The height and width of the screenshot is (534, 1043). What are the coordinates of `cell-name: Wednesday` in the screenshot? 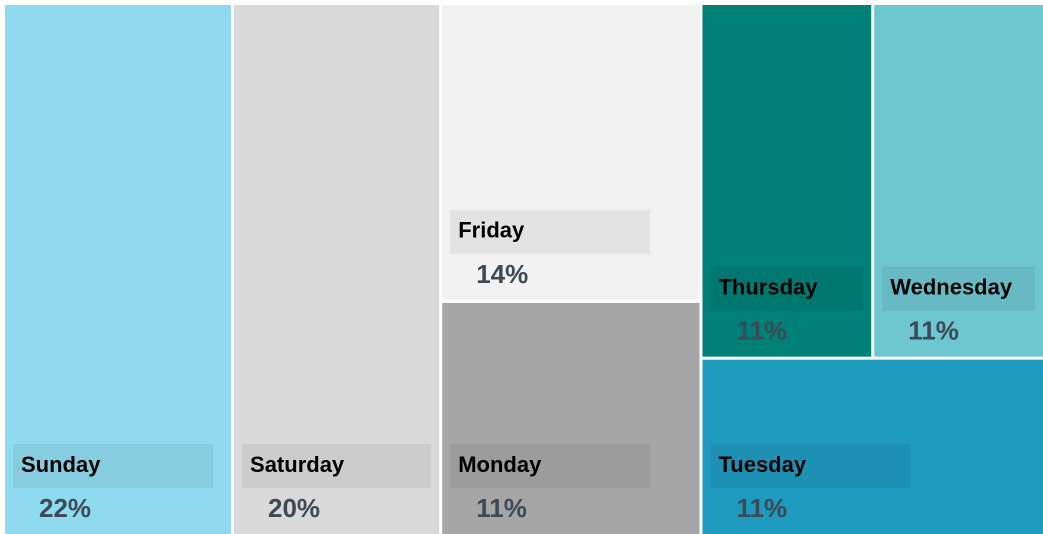 It's located at (951, 286).